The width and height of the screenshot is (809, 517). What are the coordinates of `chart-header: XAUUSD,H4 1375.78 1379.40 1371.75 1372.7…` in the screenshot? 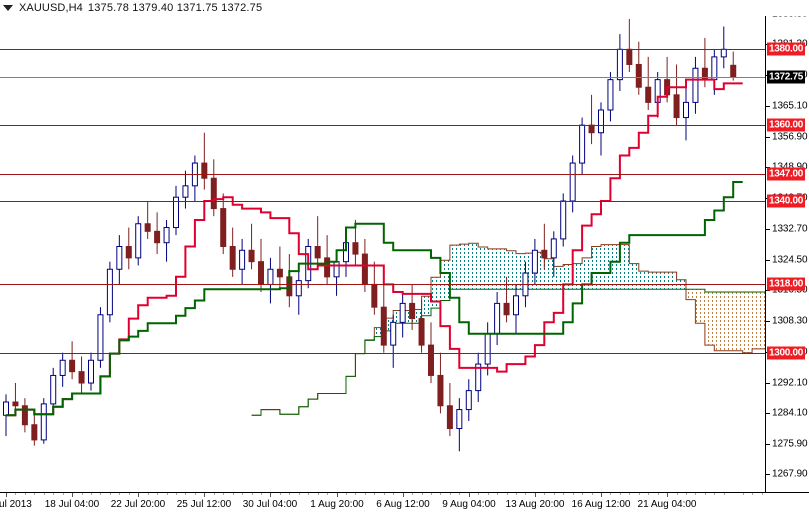 It's located at (404, 8).